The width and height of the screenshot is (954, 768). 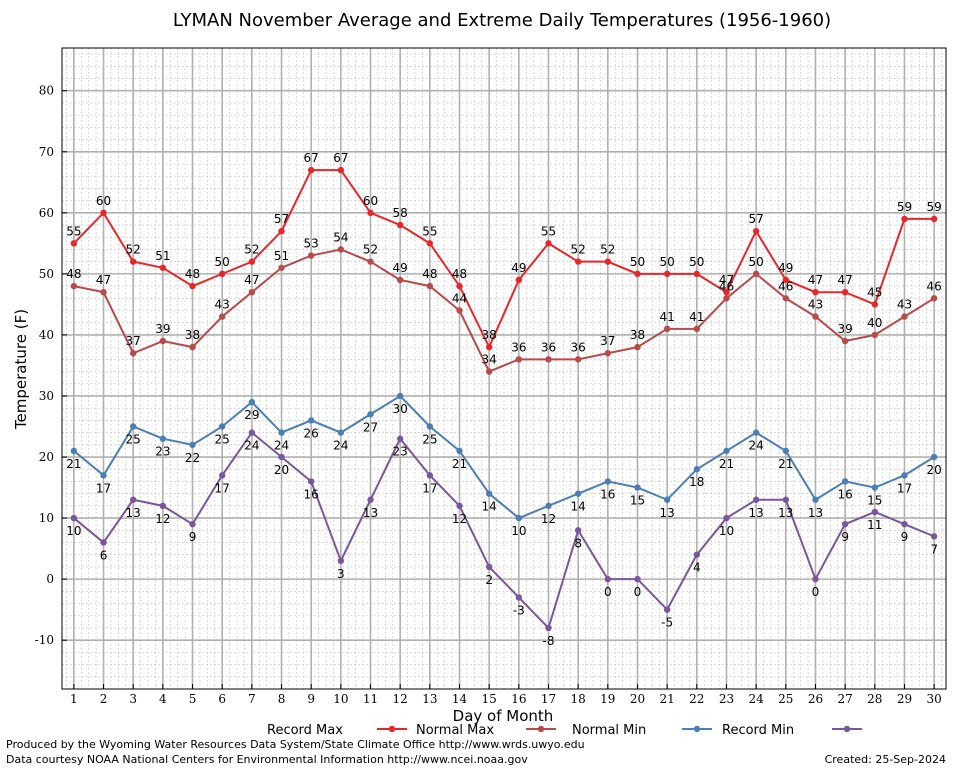 What do you see at coordinates (370, 699) in the screenshot?
I see `x-tick-label: 11` at bounding box center [370, 699].